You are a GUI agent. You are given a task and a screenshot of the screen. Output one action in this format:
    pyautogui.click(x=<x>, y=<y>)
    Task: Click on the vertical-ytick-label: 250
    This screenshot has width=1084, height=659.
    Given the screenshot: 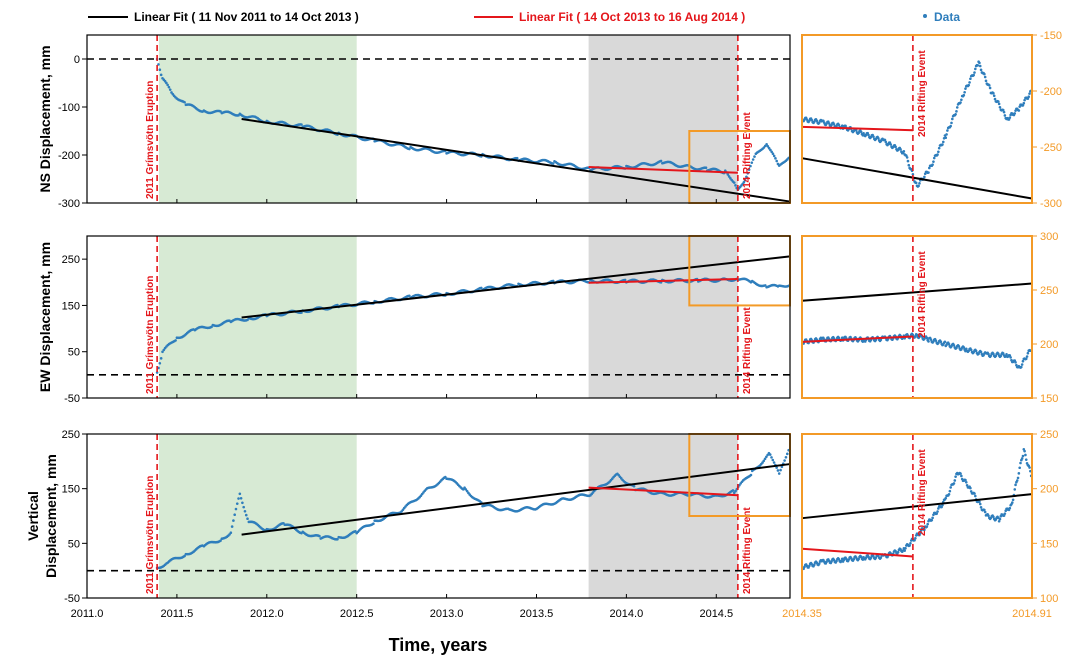 What is the action you would take?
    pyautogui.click(x=71, y=435)
    